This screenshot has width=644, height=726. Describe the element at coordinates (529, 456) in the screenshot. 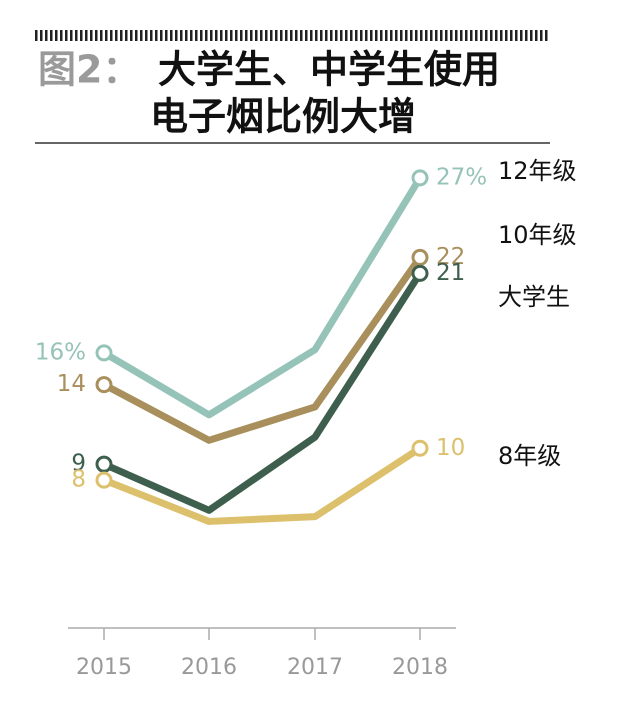

I see `series-name: 8年级` at that location.